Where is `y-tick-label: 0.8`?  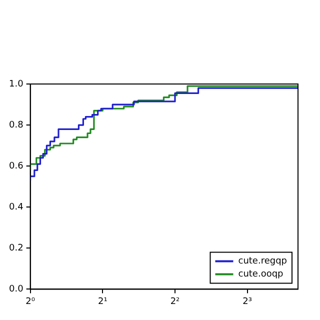
y-tick-label: 0.8 is located at coordinates (16, 125).